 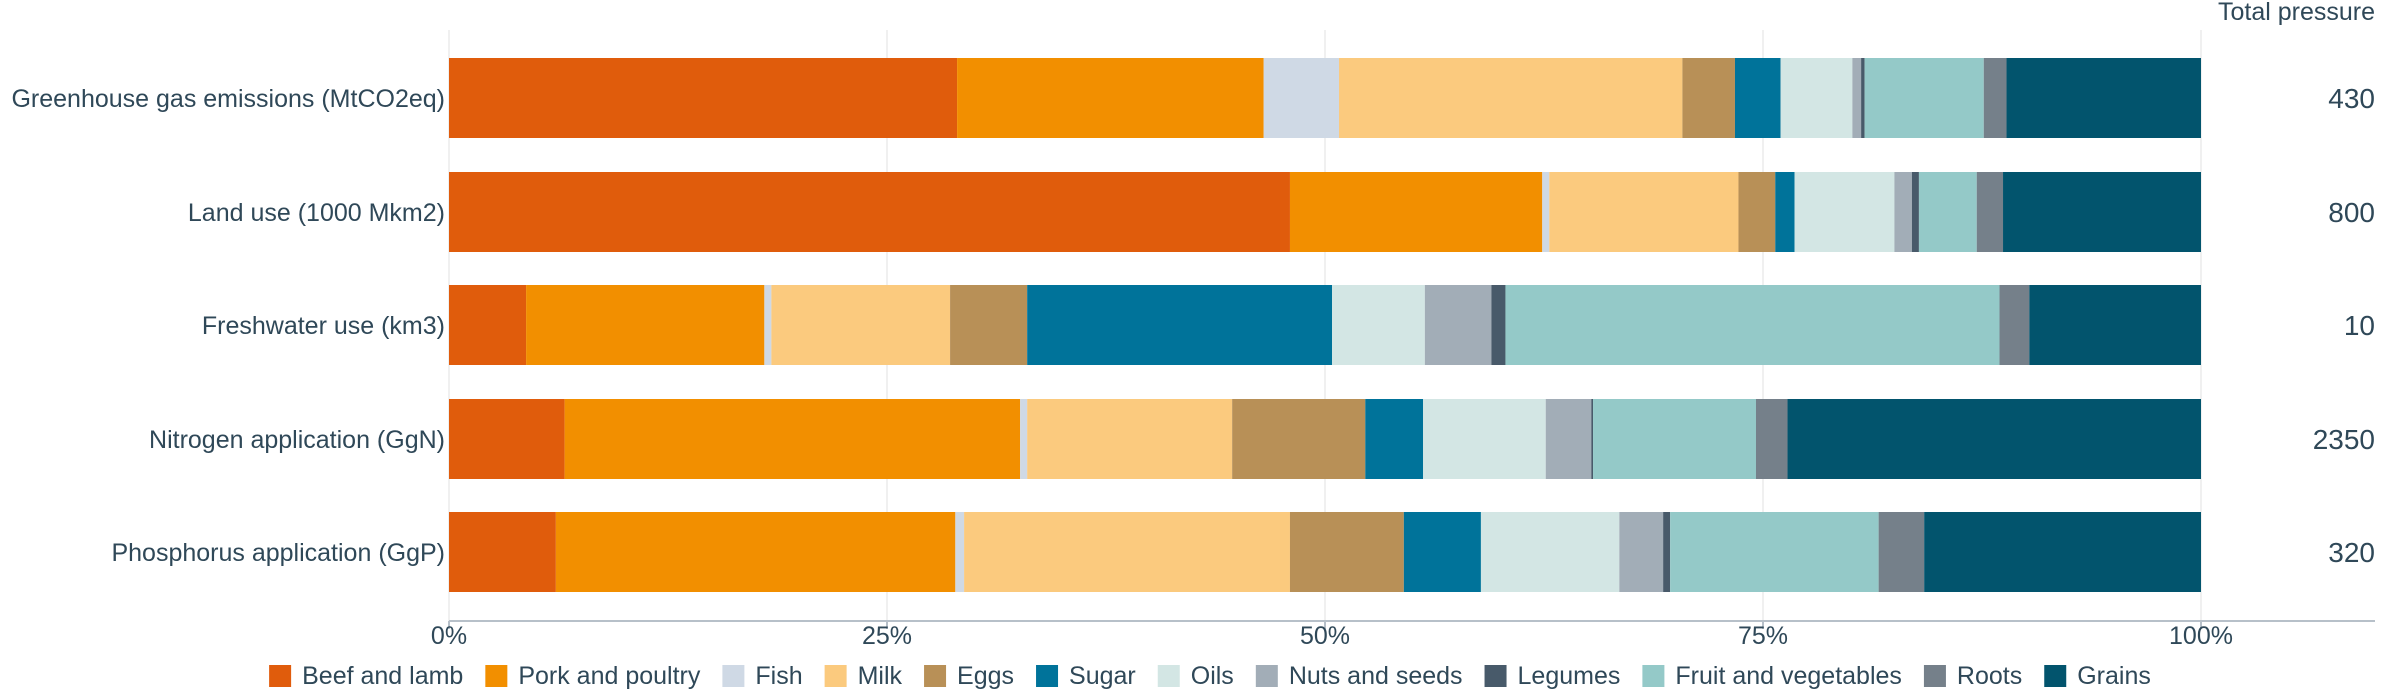 What do you see at coordinates (1403, 635) in the screenshot?
I see `x-axis: 0% 25% 50% 75% 100%` at bounding box center [1403, 635].